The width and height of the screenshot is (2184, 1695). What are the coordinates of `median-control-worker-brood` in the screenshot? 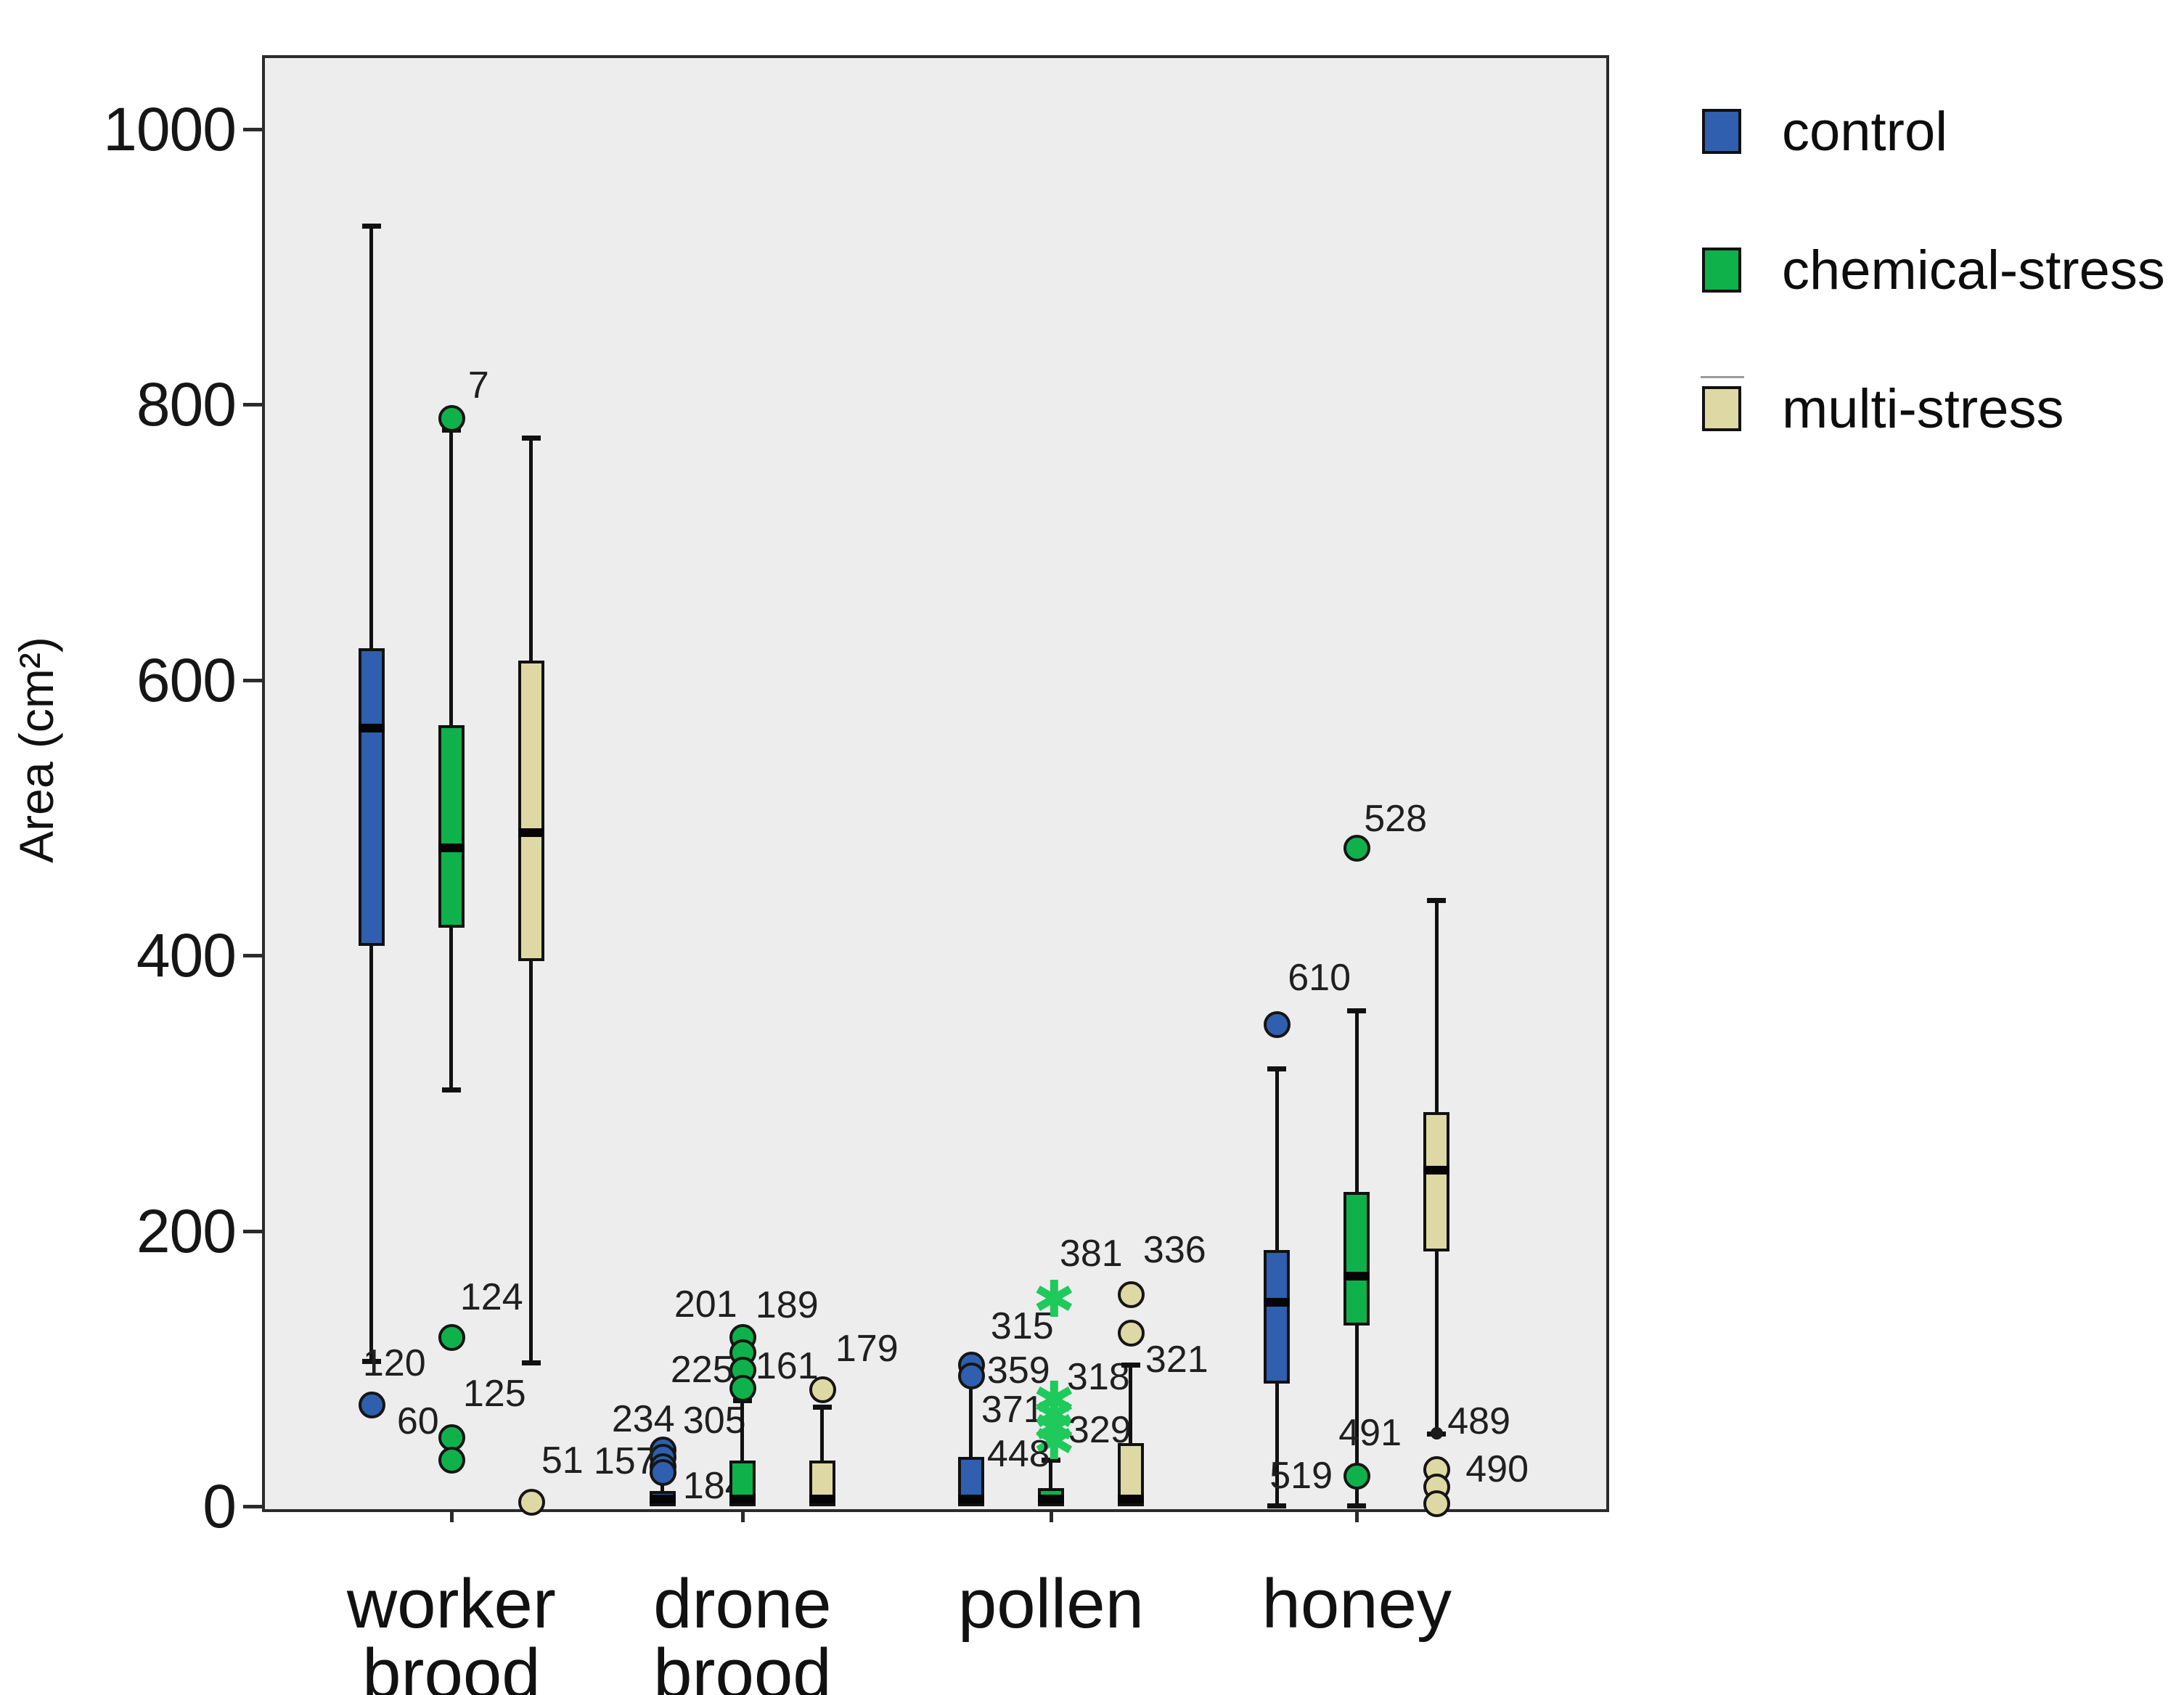 It's located at (371, 728).